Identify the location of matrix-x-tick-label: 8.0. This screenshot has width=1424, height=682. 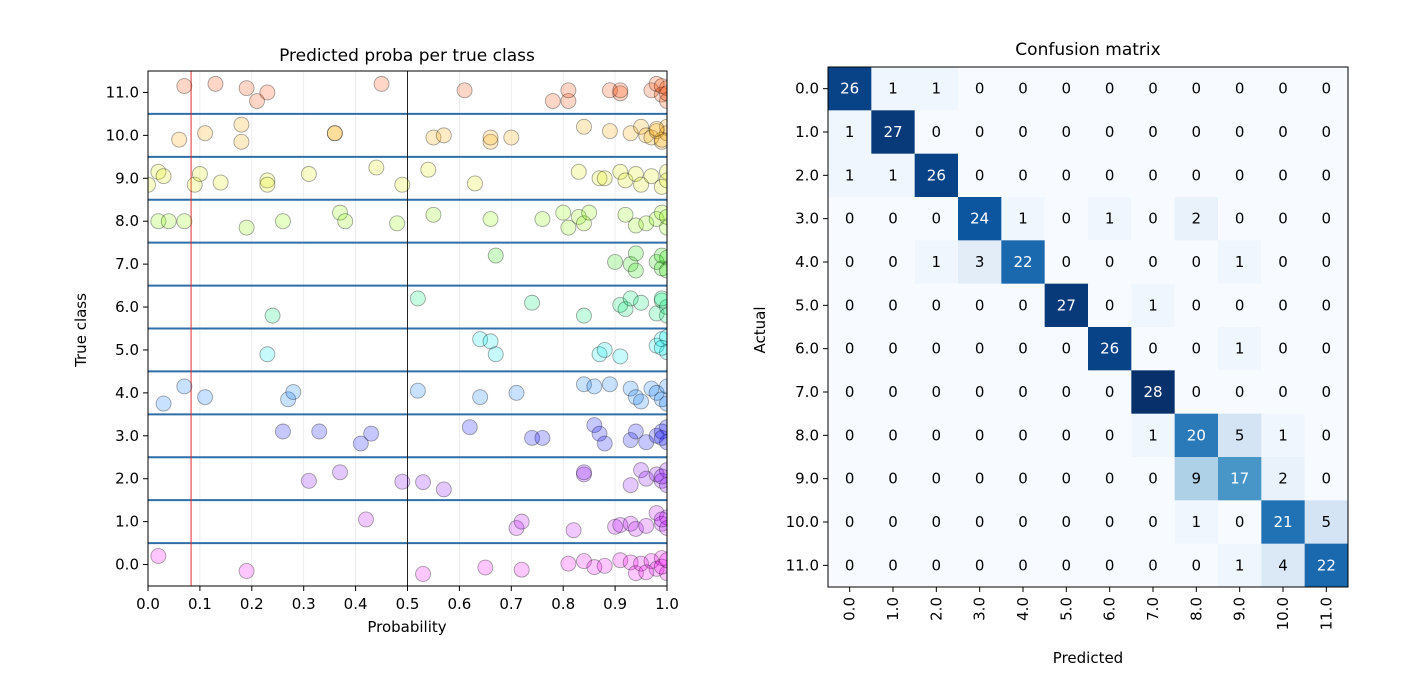
(1196, 609).